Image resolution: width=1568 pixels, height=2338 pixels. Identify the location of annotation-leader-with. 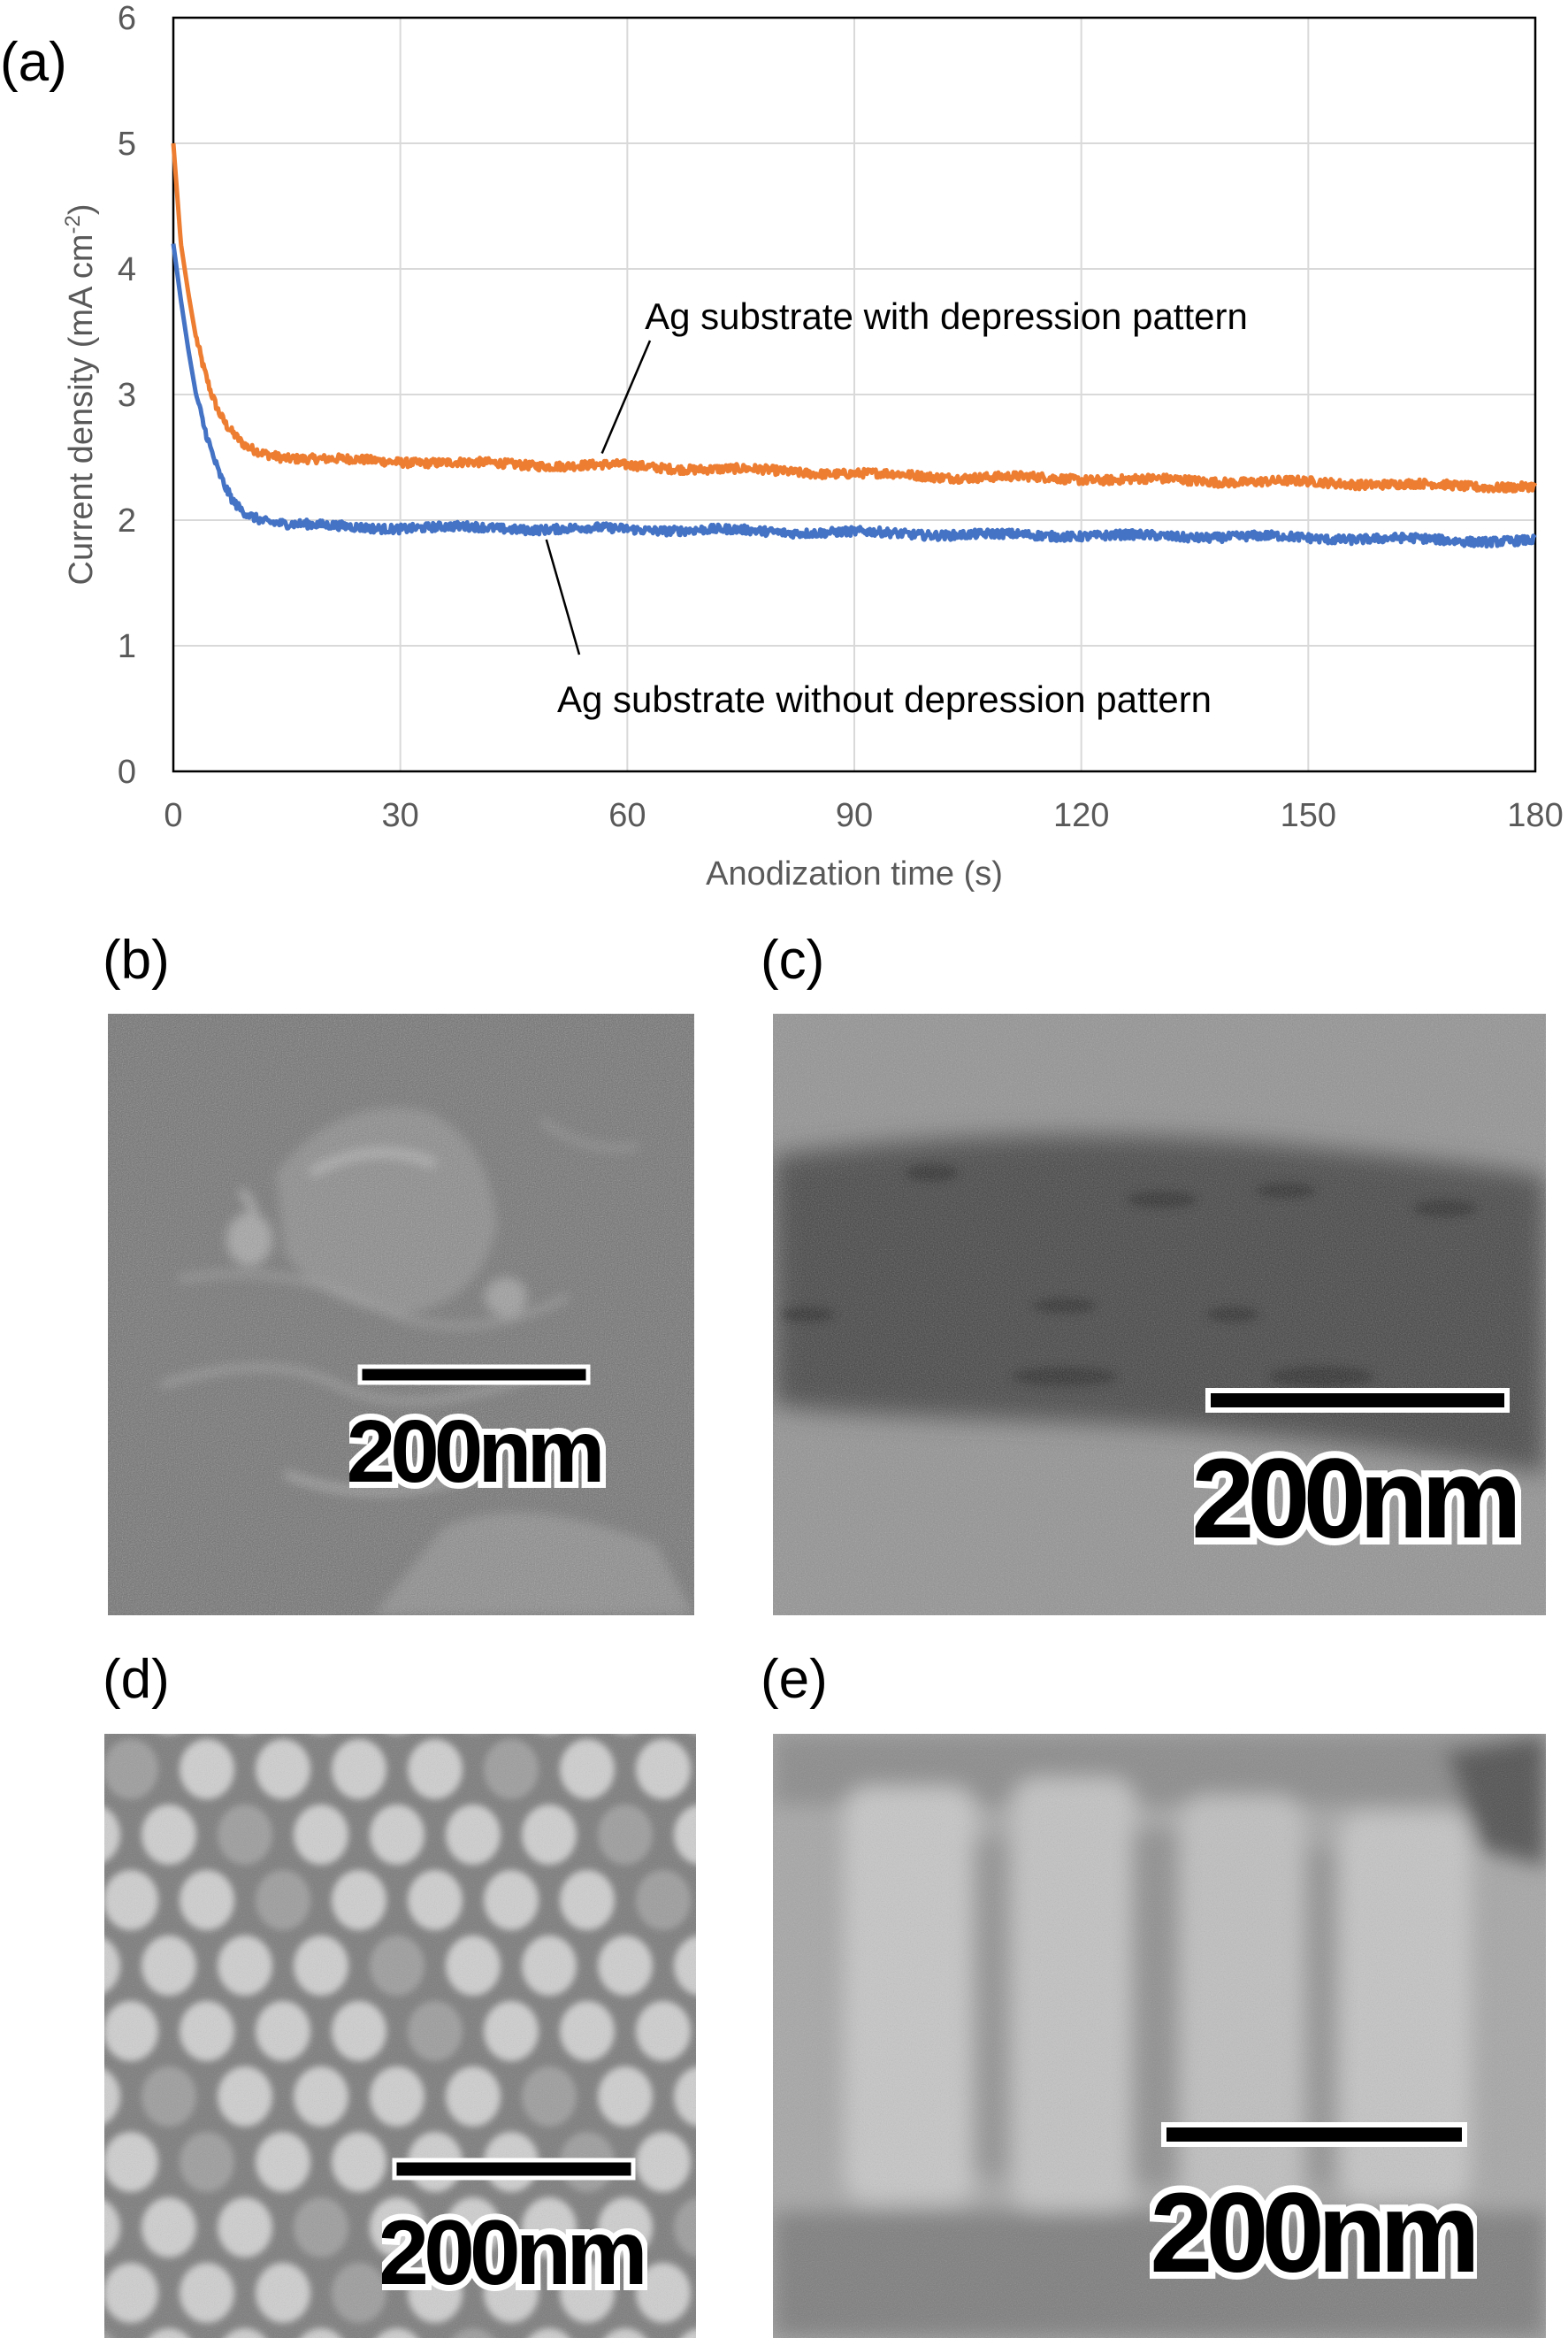
(626, 397).